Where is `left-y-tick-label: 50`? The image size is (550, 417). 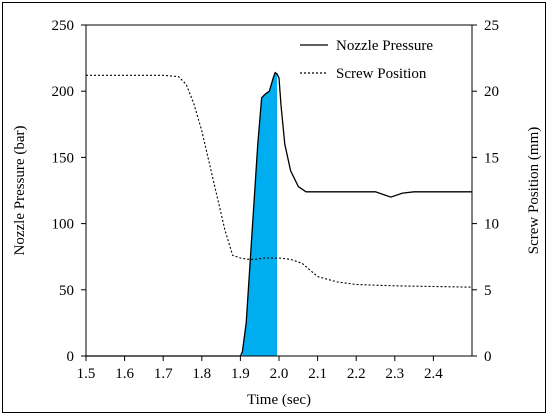 left-y-tick-label: 50 is located at coordinates (66, 291).